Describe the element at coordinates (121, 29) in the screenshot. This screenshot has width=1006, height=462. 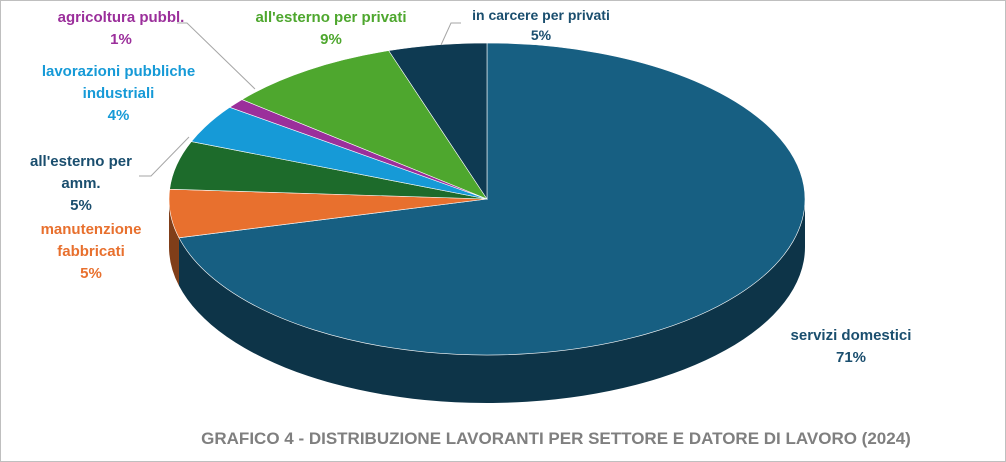
I see `data-label: agricoltura pubbl. 1%` at that location.